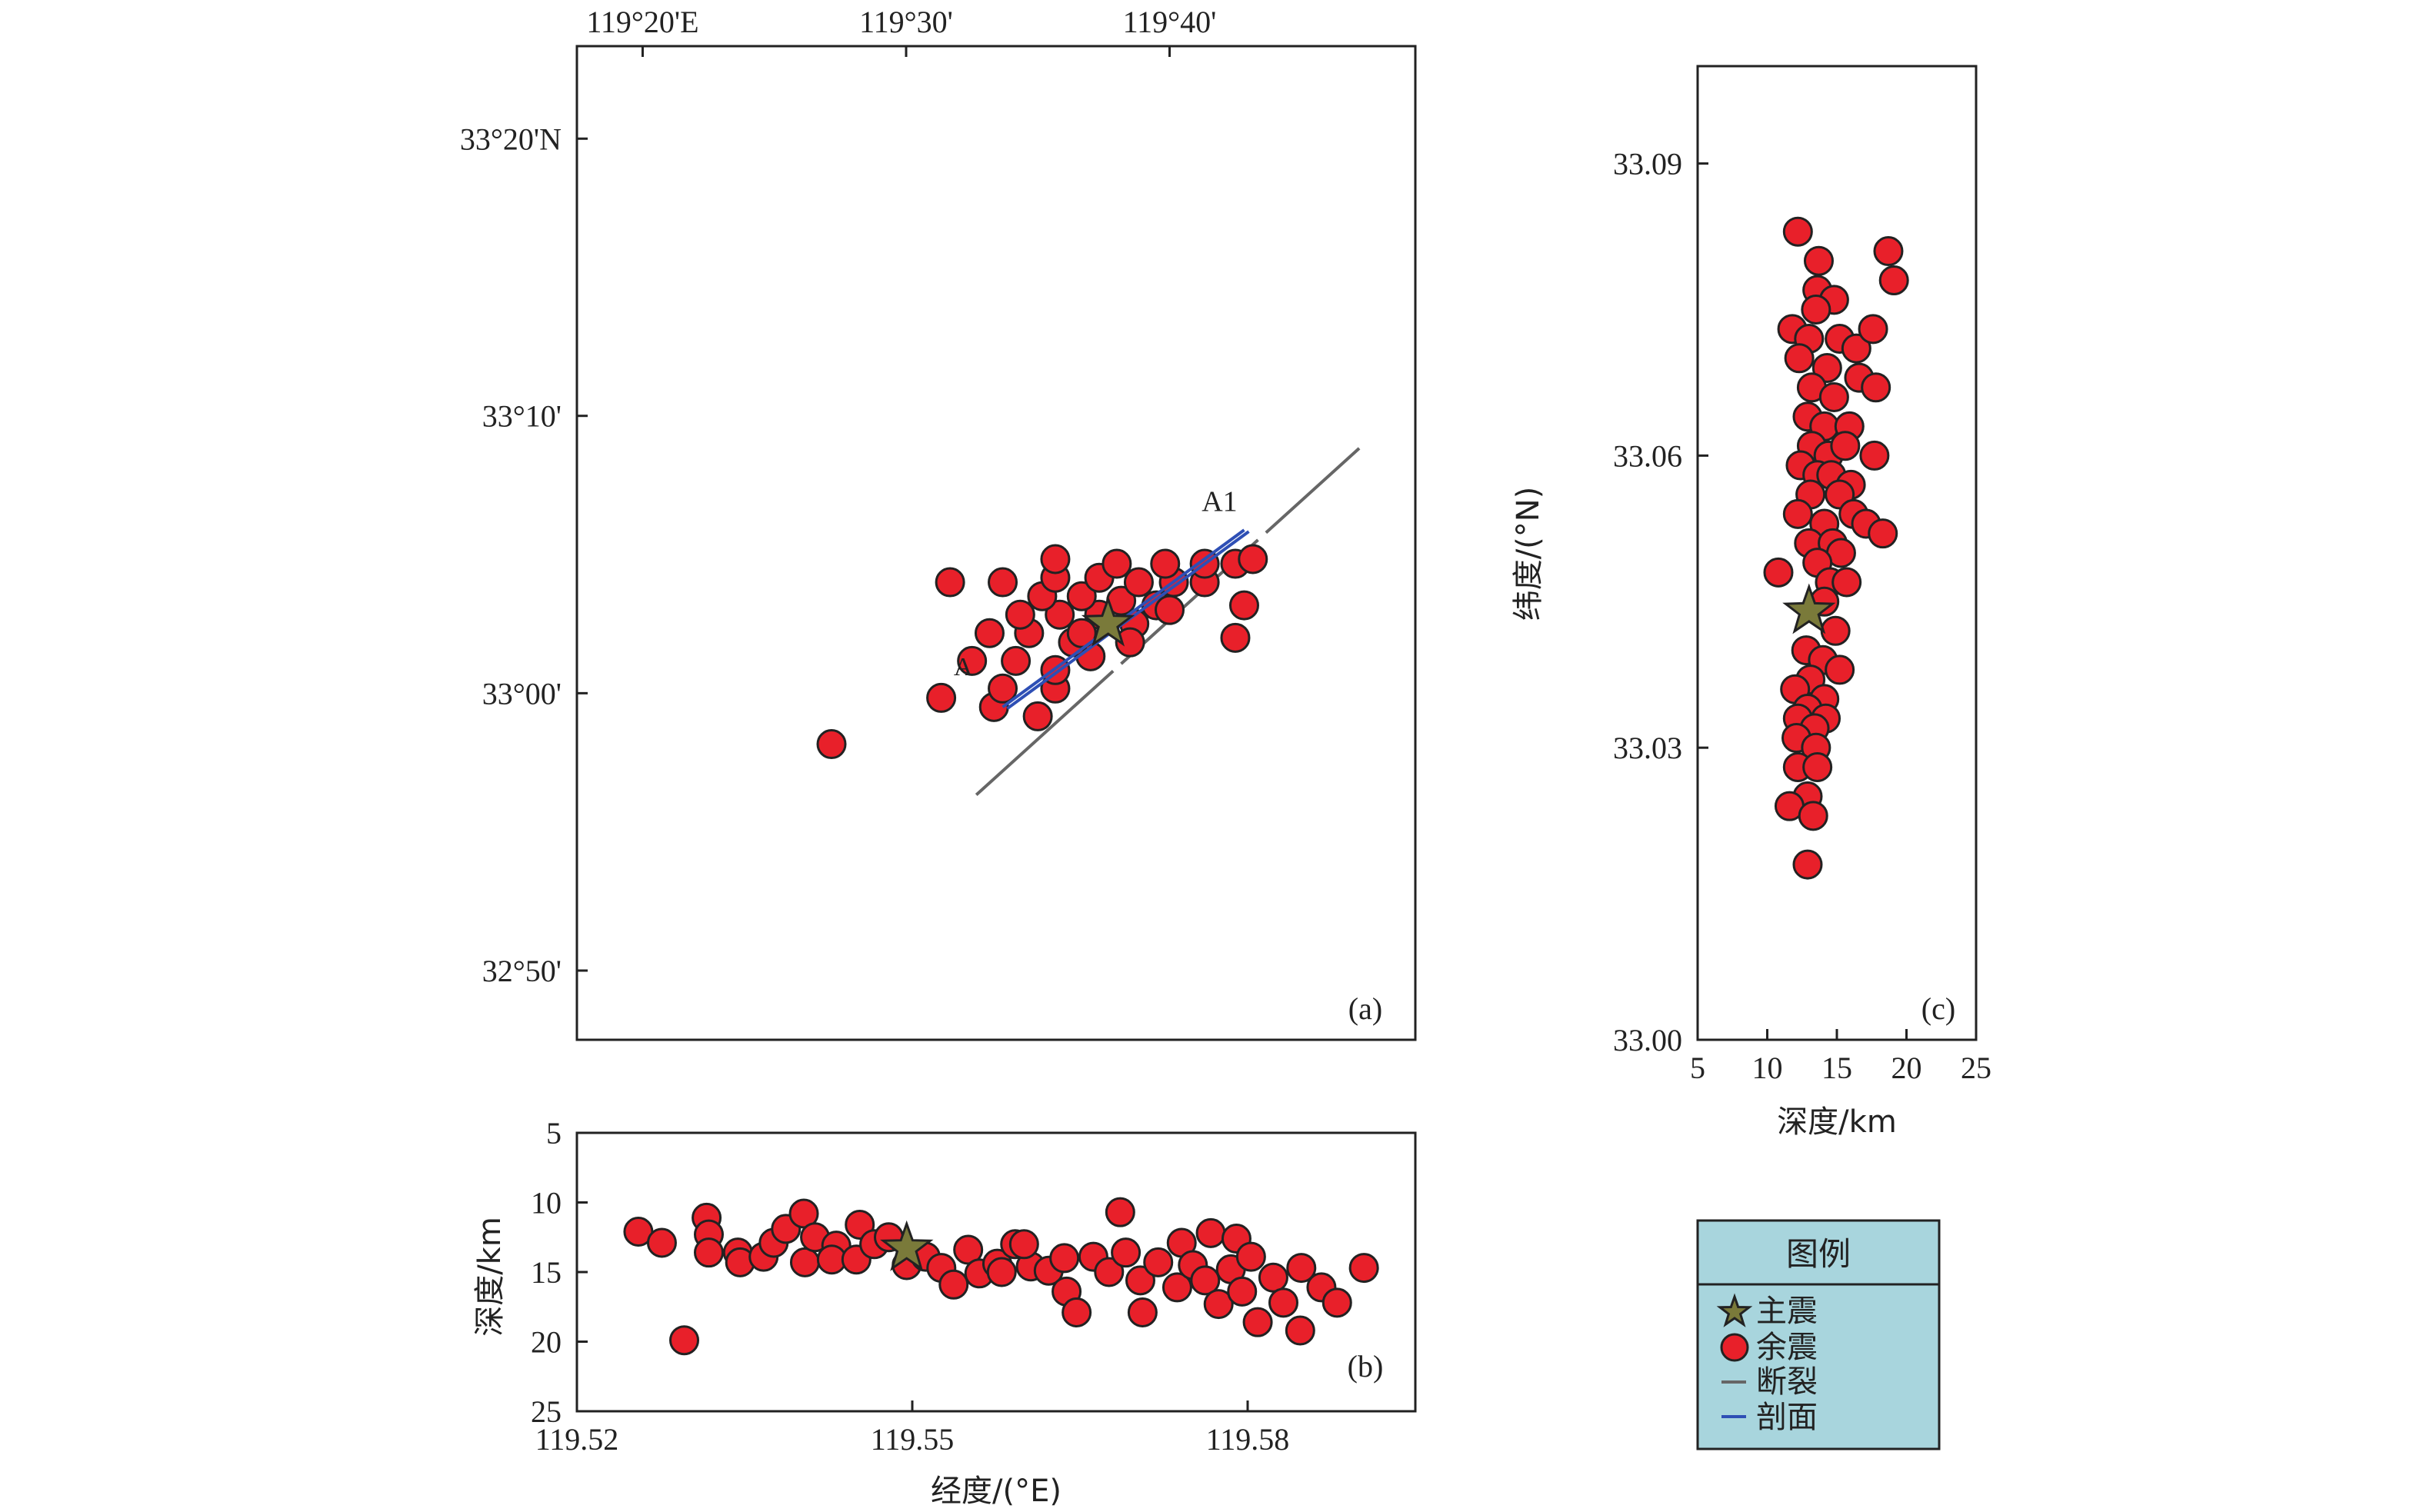 This screenshot has width=2423, height=1512. What do you see at coordinates (546, 1272) in the screenshot?
I see `panel-b-ytick-label: 15` at bounding box center [546, 1272].